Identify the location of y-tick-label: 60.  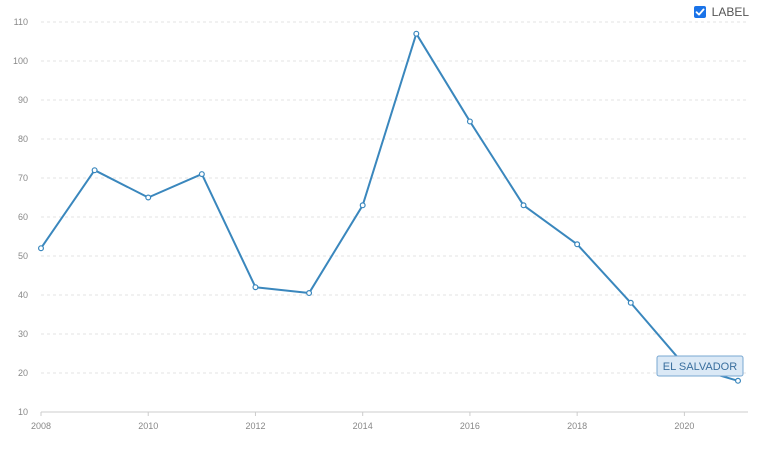
(23, 217).